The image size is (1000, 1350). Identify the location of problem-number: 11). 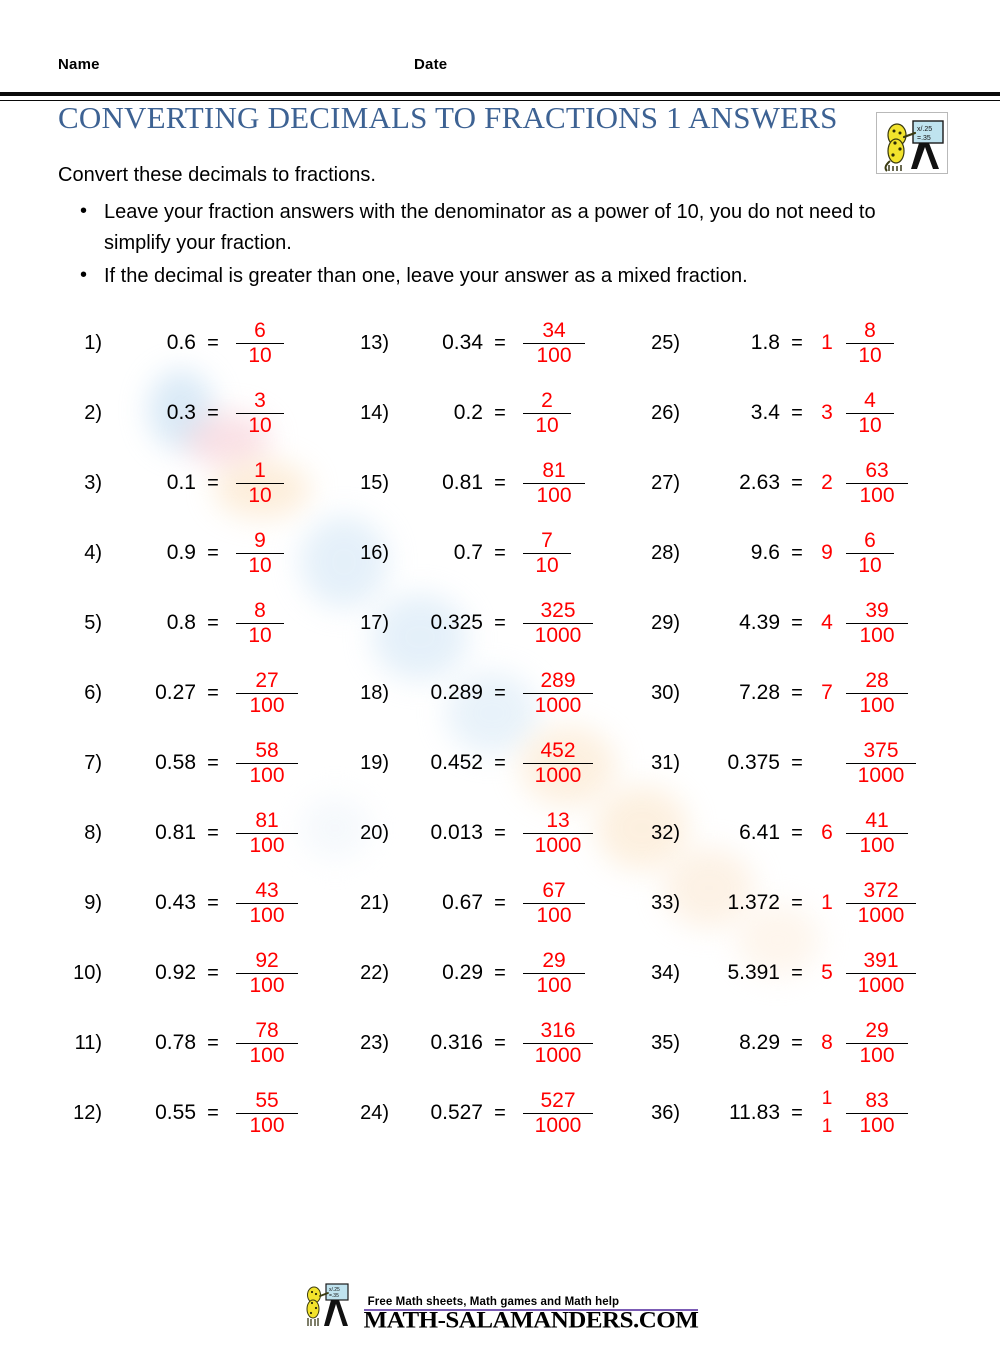
(88, 1042).